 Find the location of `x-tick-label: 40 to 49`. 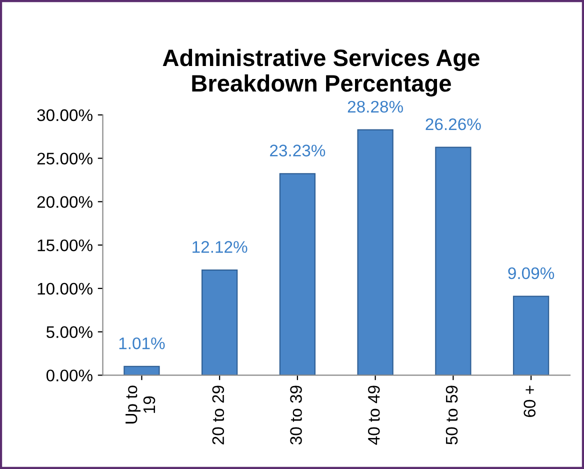

x-tick-label: 40 to 49 is located at coordinates (374, 415).